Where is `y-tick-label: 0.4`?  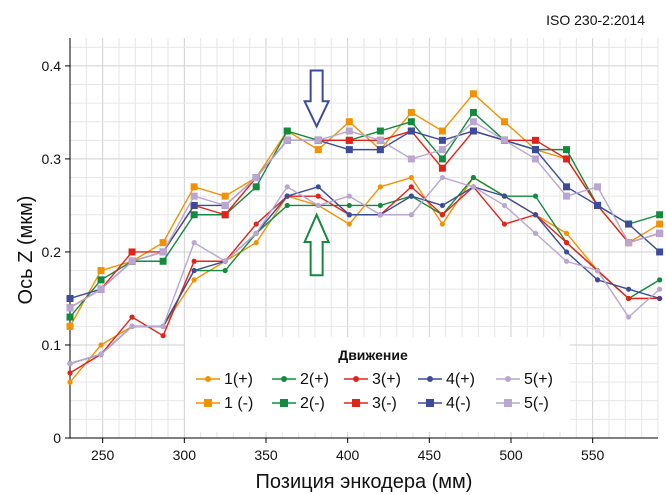
y-tick-label: 0.4 is located at coordinates (52, 66).